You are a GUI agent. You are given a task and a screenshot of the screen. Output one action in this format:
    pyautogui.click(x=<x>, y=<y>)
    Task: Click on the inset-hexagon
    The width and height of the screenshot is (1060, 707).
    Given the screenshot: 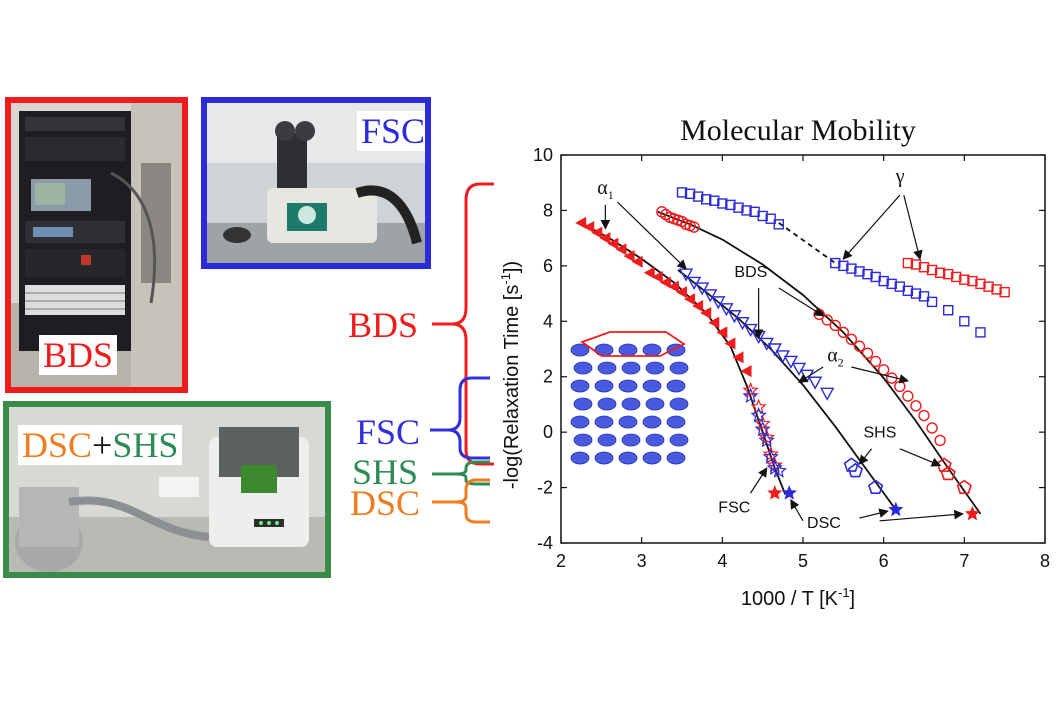 What is the action you would take?
    pyautogui.click(x=633, y=344)
    